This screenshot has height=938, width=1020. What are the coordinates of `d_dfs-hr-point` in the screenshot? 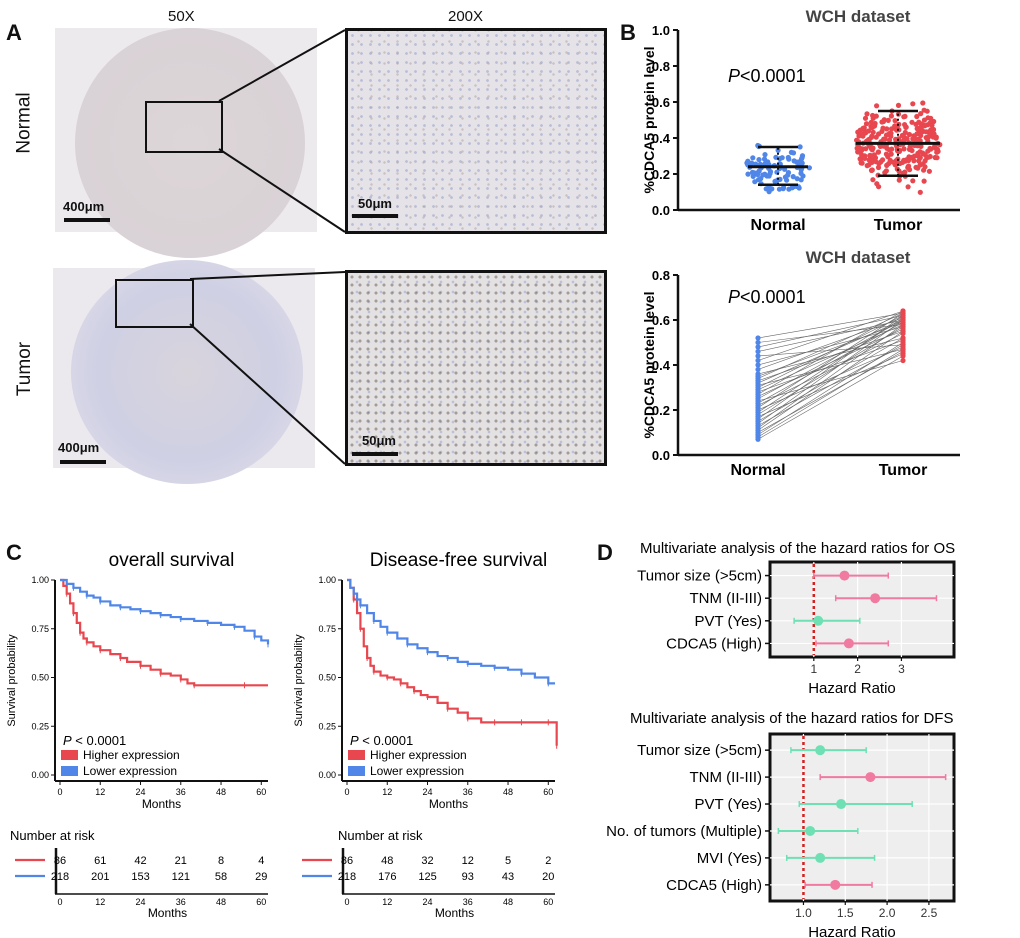 It's located at (820, 750).